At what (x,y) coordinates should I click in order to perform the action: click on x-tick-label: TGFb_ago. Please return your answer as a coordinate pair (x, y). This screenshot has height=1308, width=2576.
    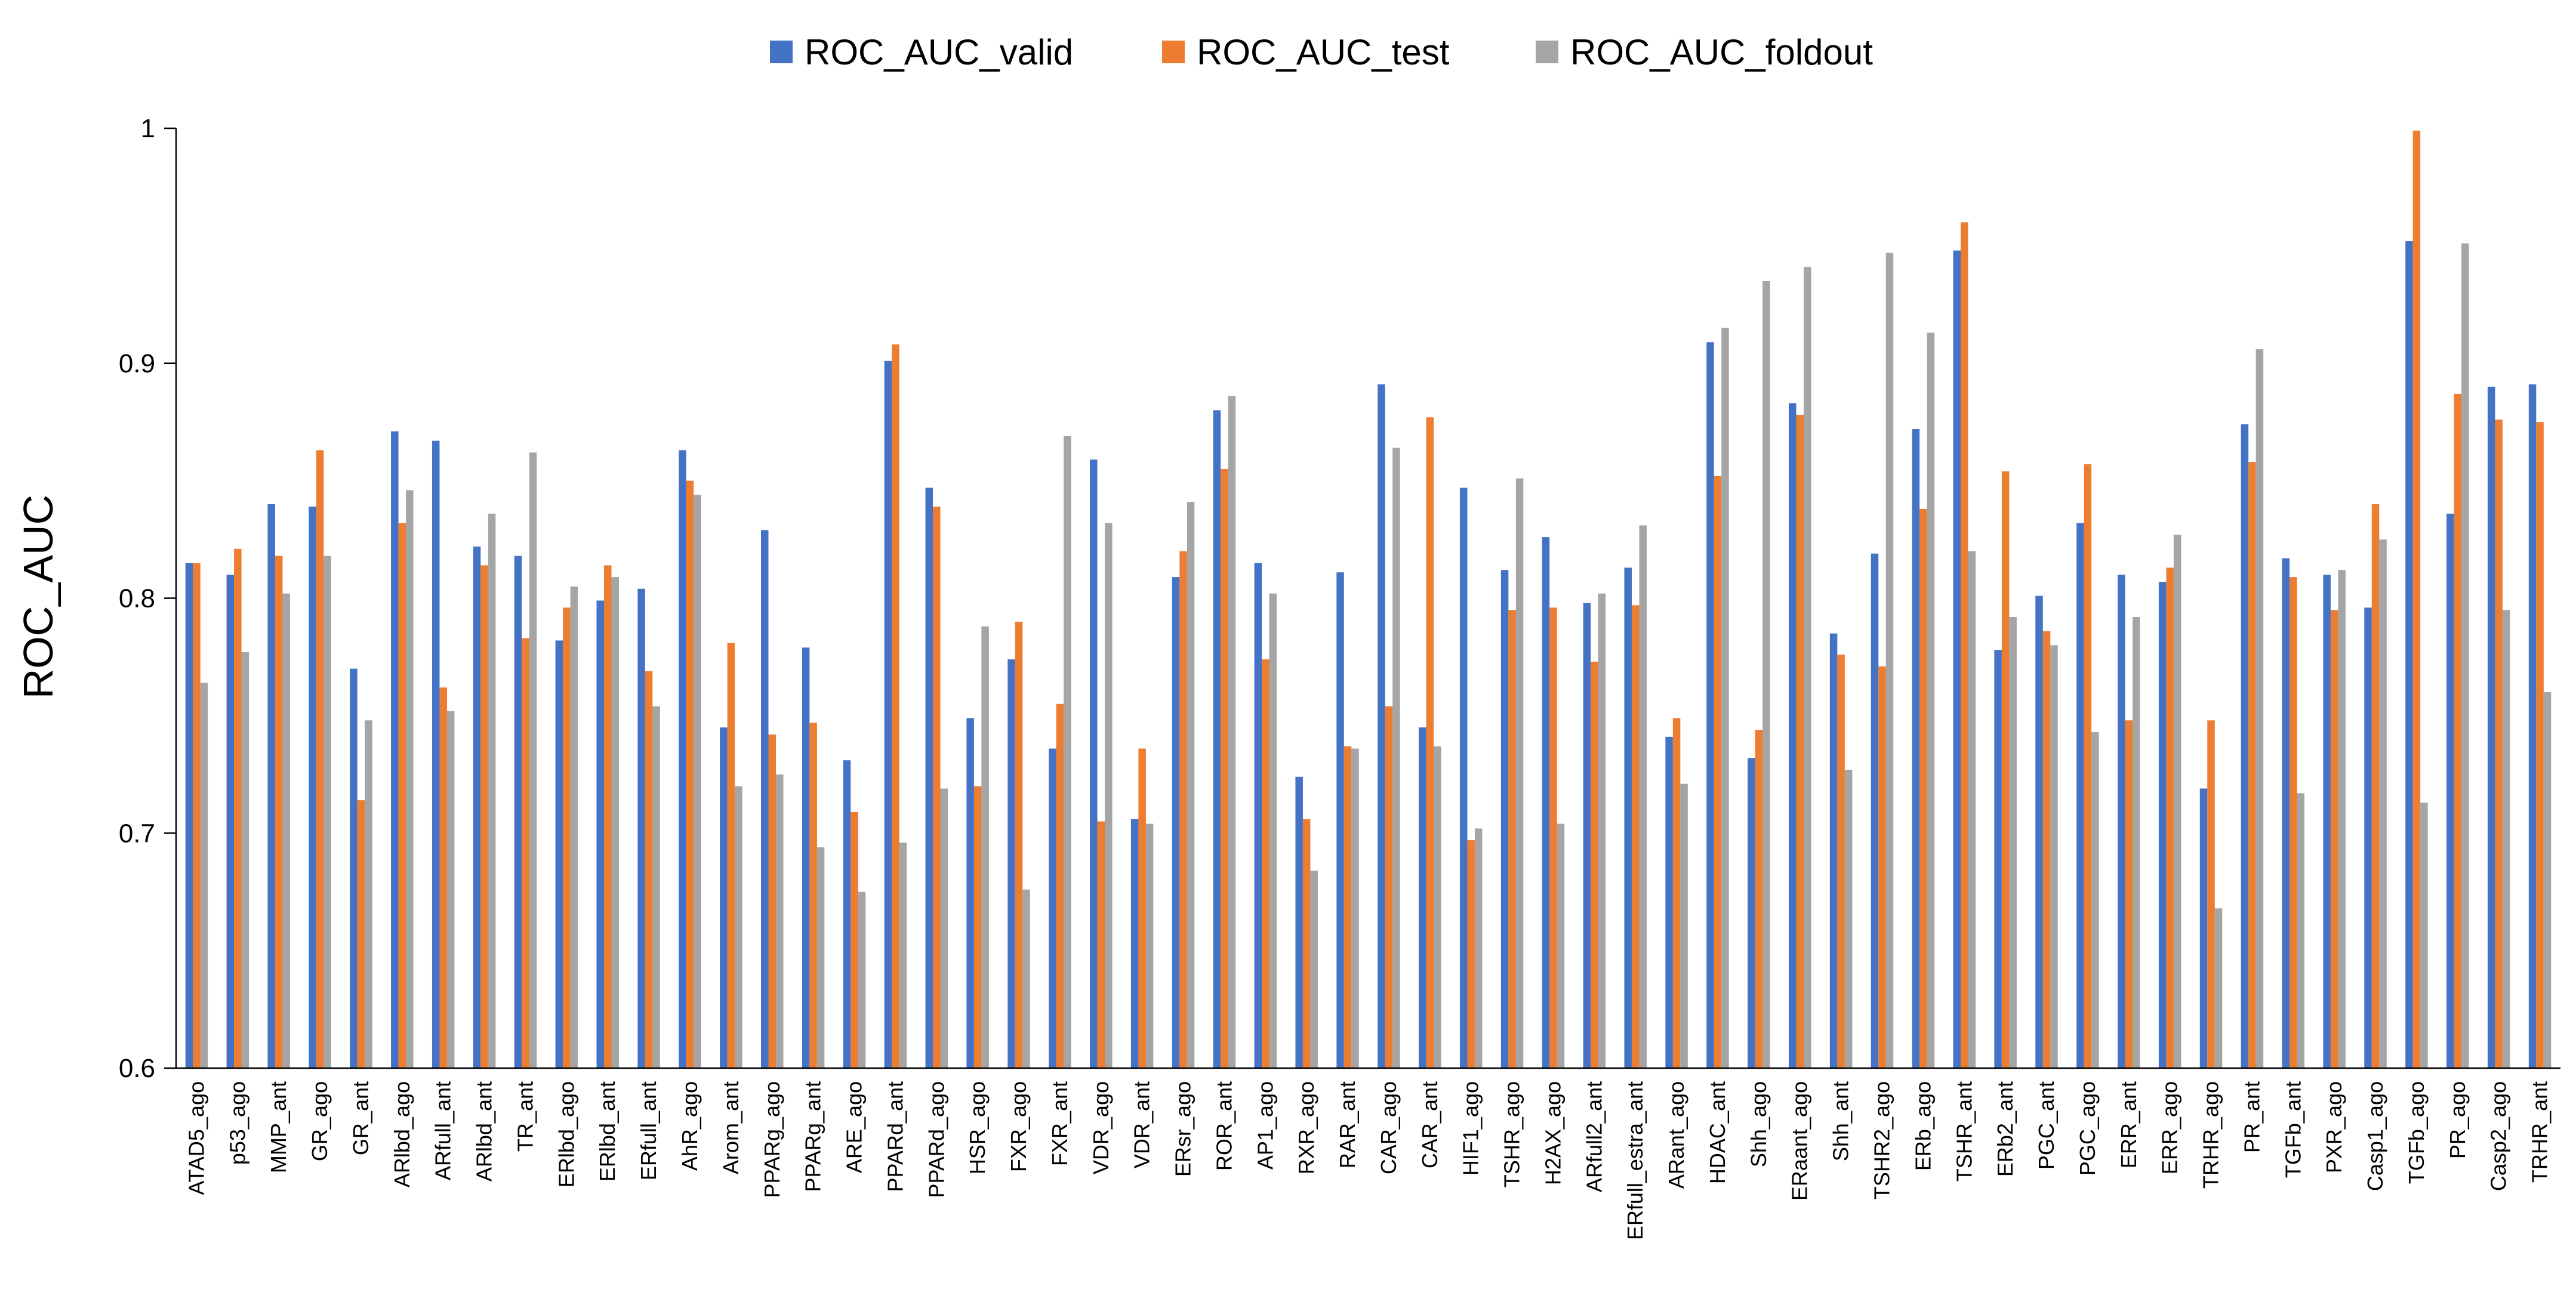
    Looking at the image, I should click on (2416, 1132).